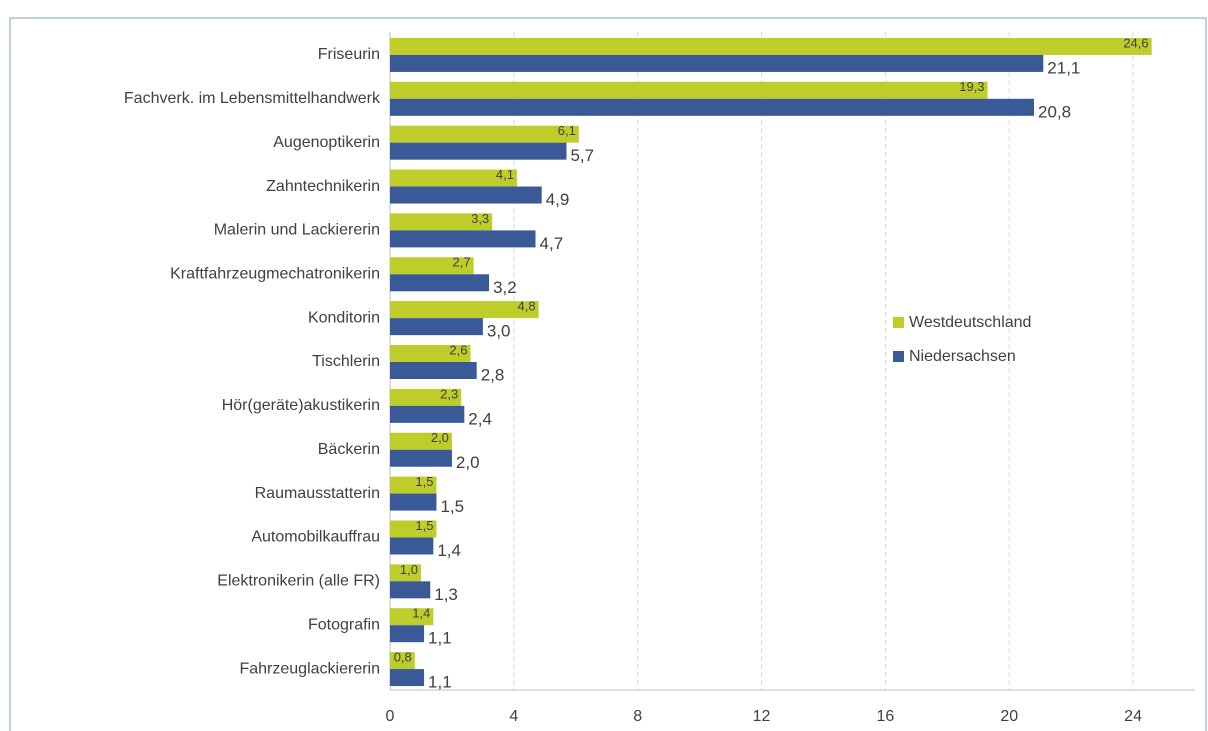 The width and height of the screenshot is (1208, 731). What do you see at coordinates (403, 657) in the screenshot?
I see `value-label: 0,8` at bounding box center [403, 657].